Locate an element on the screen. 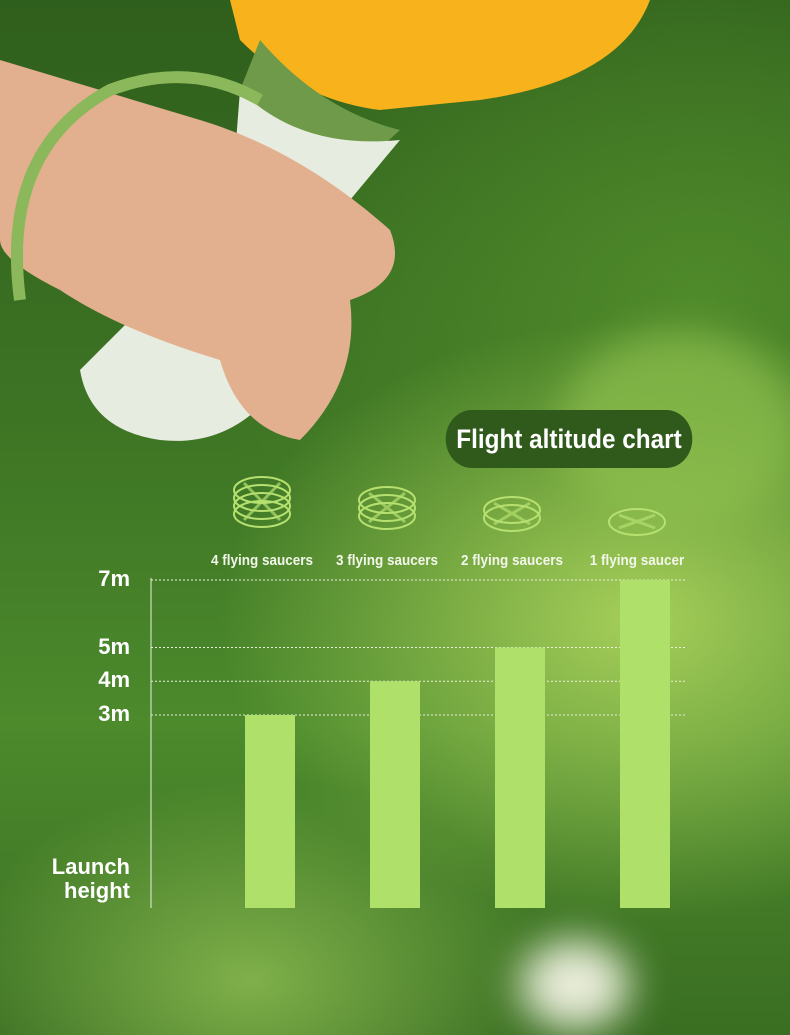 The width and height of the screenshot is (790, 1035). category-label: 1 flying saucer is located at coordinates (637, 560).